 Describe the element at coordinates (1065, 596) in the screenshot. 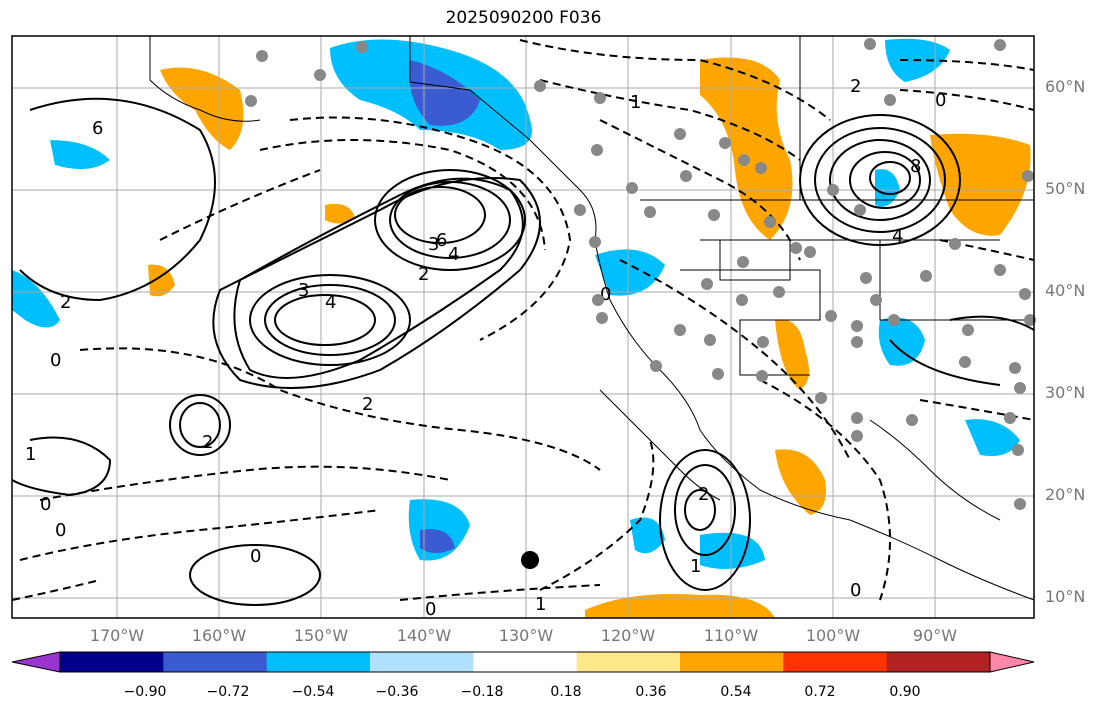

I see `lat-label: 10°N` at that location.